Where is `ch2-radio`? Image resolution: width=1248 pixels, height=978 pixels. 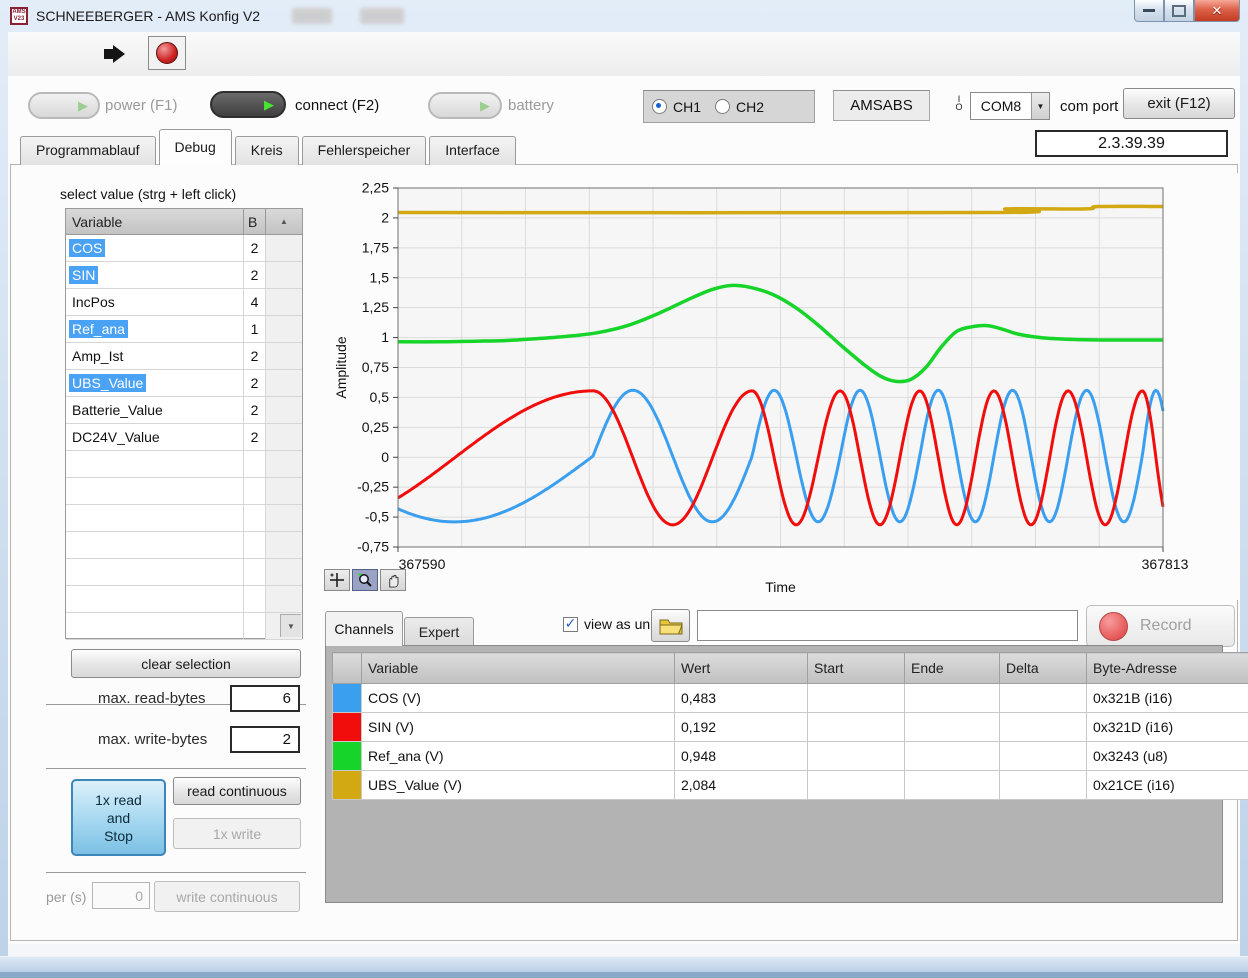 ch2-radio is located at coordinates (723, 106).